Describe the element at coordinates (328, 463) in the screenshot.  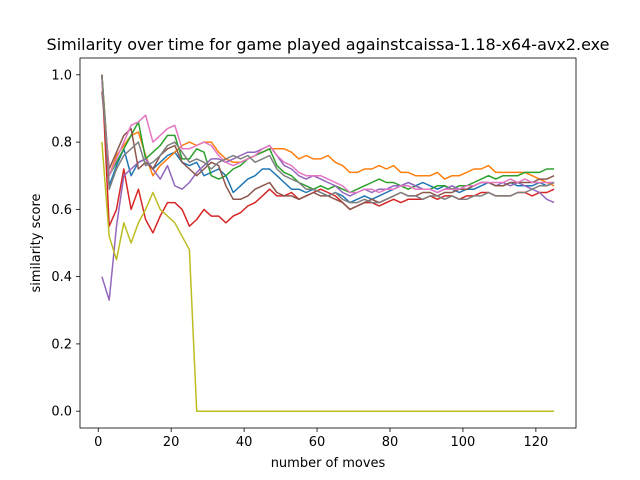
I see `x-axis-label: number of moves` at that location.